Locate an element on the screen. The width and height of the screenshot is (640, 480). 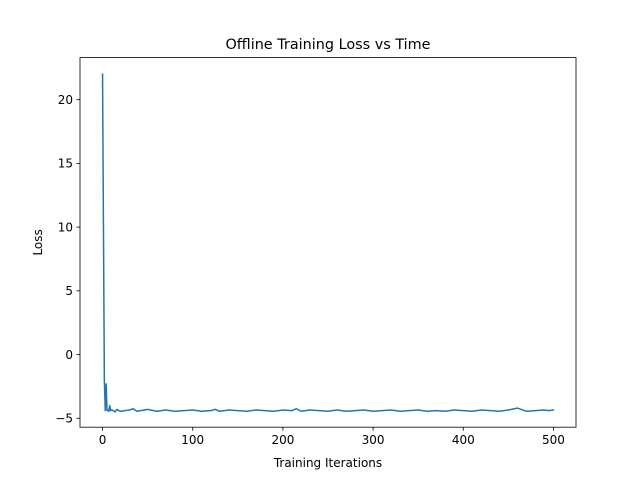
y-tick-label: 15 is located at coordinates (65, 164).